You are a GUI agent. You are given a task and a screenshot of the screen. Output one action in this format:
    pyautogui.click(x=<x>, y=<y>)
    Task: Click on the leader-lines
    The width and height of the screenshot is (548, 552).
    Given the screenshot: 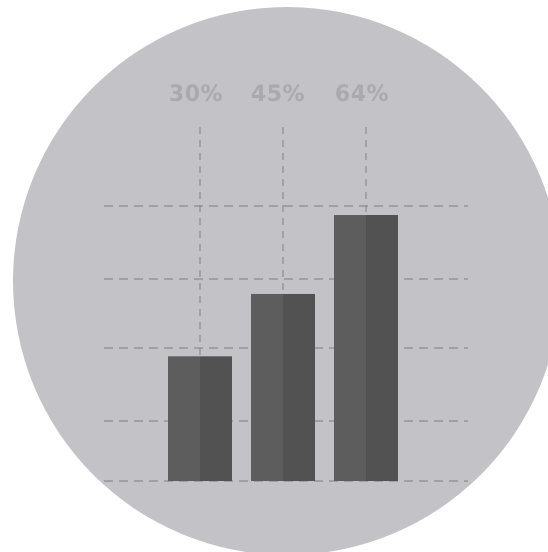 What is the action you would take?
    pyautogui.click(x=283, y=241)
    